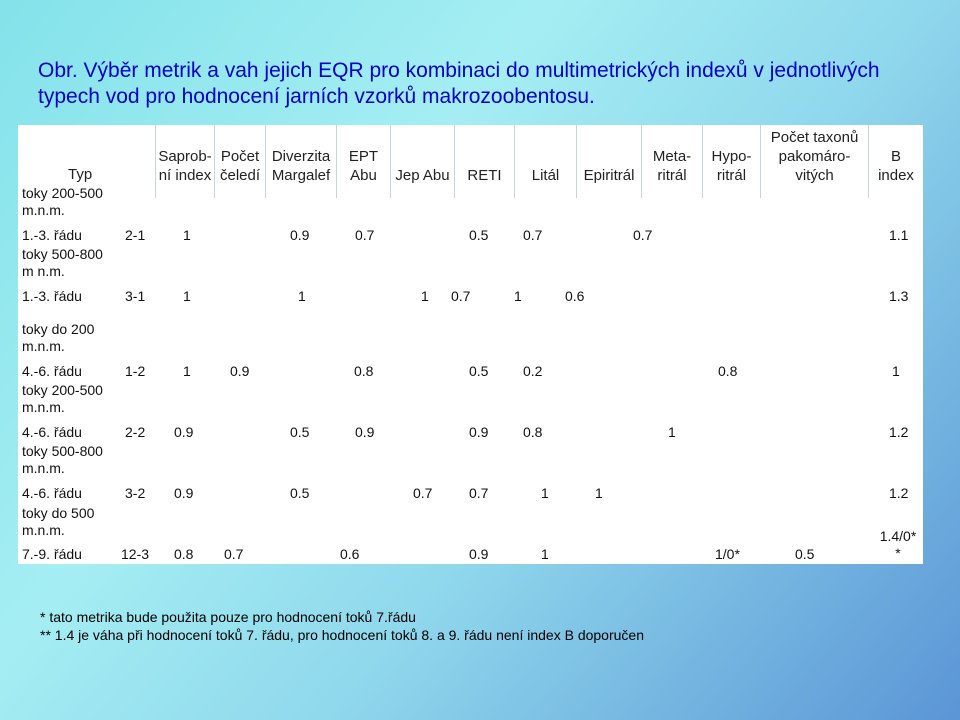  Describe the element at coordinates (80, 174) in the screenshot. I see `header-typ: Typ` at that location.